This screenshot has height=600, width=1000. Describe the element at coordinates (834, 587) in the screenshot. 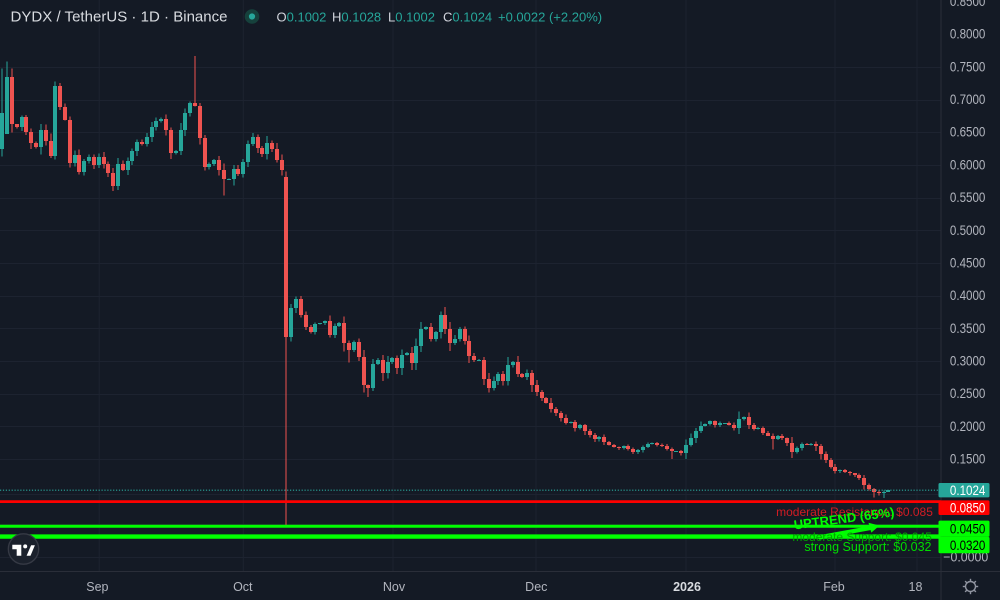

I see `svg-text: Feb` at that location.